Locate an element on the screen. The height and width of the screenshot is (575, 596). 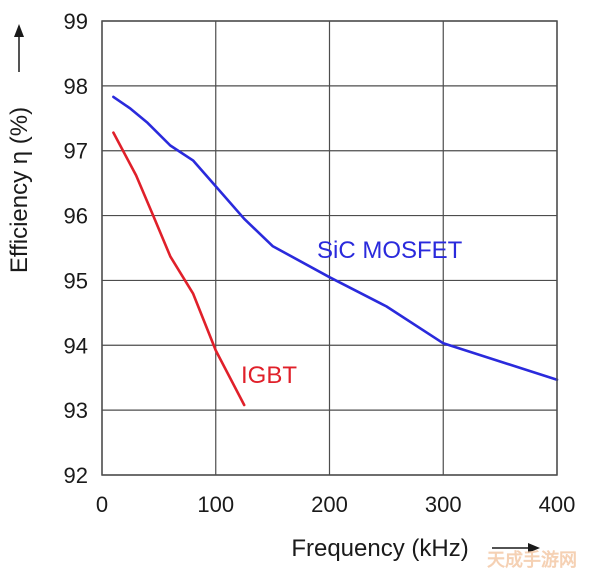
y-tick-label: 98 is located at coordinates (76, 86).